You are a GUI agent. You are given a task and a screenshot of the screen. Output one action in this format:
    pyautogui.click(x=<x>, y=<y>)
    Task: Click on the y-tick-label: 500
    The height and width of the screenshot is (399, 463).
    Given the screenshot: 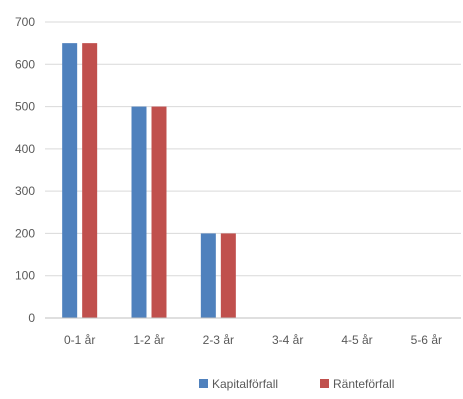 What is the action you would take?
    pyautogui.click(x=25, y=107)
    